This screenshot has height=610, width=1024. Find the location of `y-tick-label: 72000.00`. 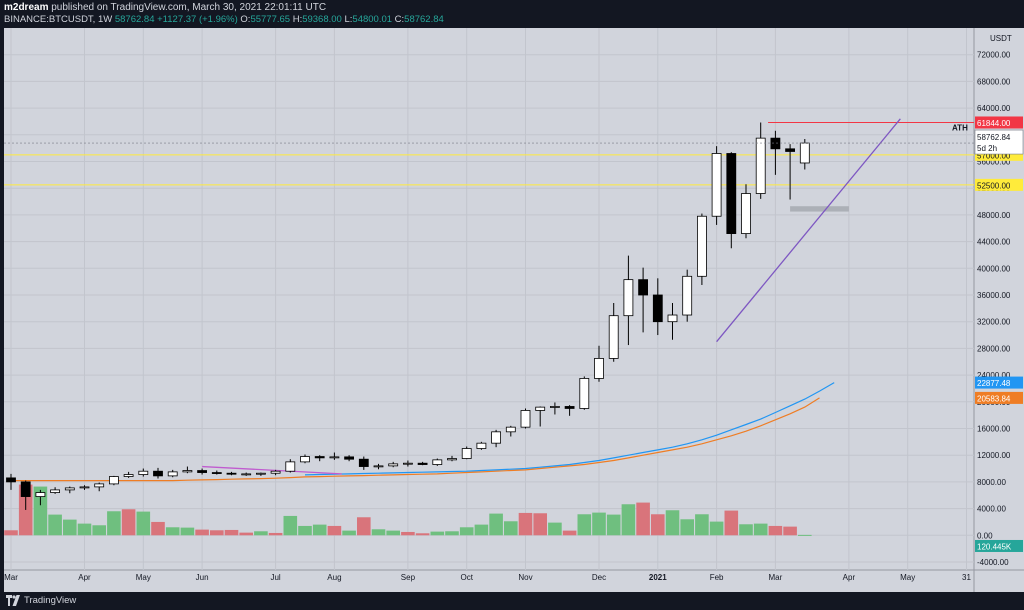

y-tick-label: 72000.00 is located at coordinates (994, 55).